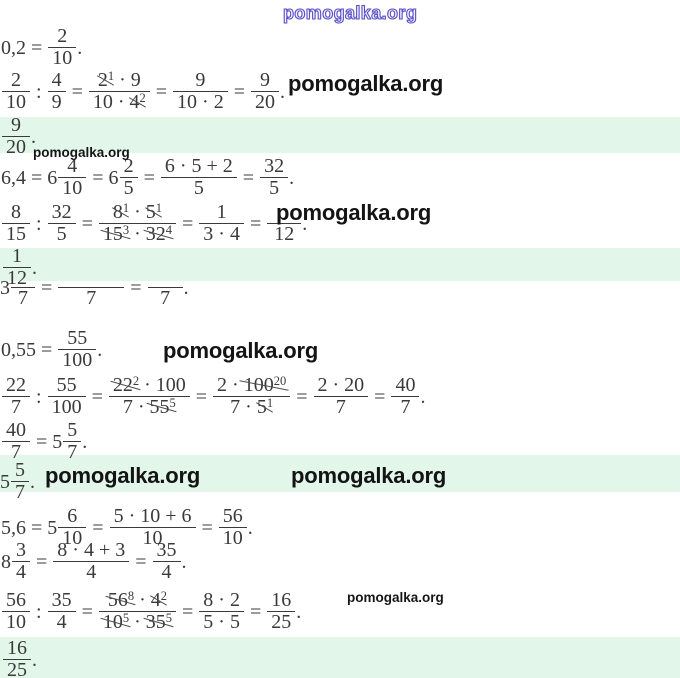 The height and width of the screenshot is (678, 680). What do you see at coordinates (341, 386) in the screenshot?
I see `numerator: 2 · 20` at bounding box center [341, 386].